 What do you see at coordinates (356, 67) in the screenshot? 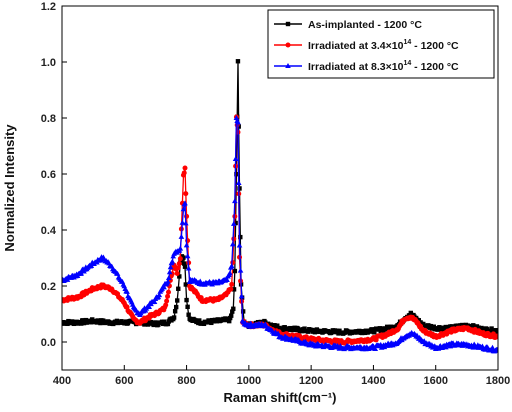
I see `legend-label: Irradiated at 8.3×10` at bounding box center [356, 67].